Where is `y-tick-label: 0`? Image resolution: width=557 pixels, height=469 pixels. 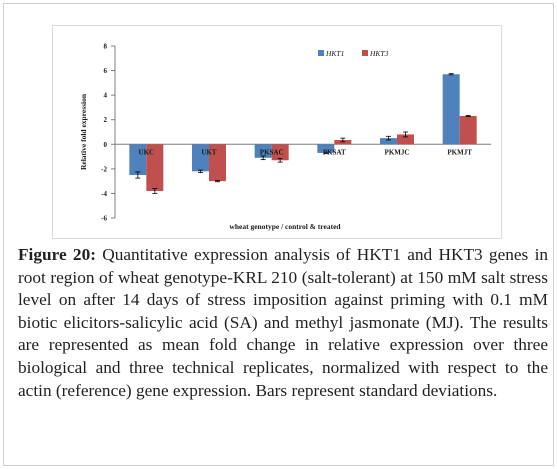 y-tick-label: 0 is located at coordinates (106, 145).